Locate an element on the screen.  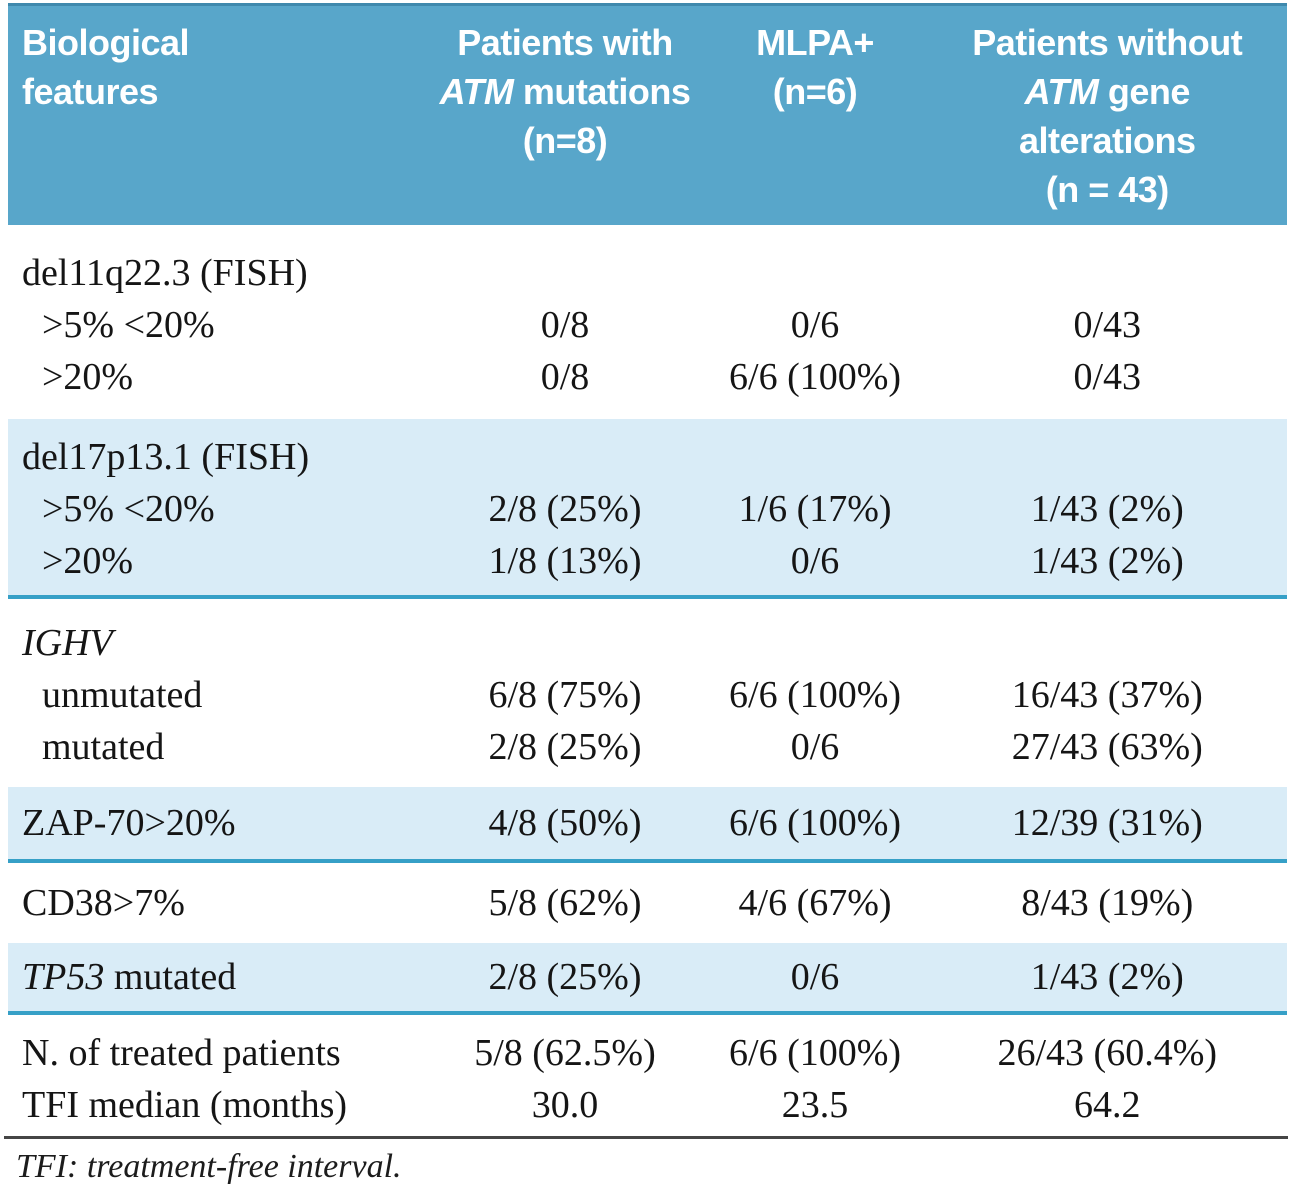
table-row: unmutated 6/8 (75%) 6/6 (100%) 16/43 (37%) is located at coordinates (647, 695).